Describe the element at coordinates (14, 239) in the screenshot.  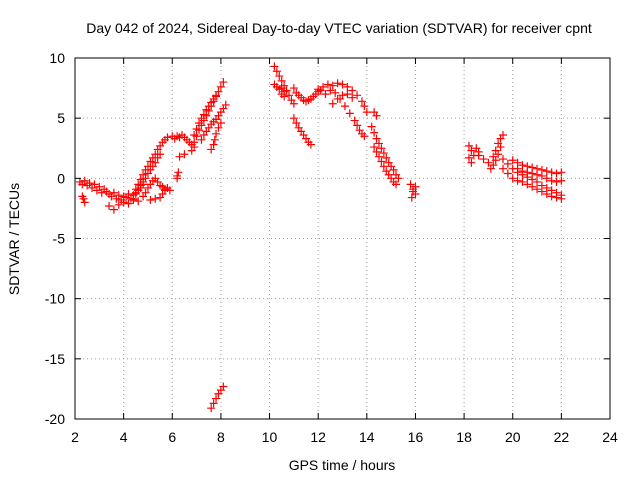
I see `y-axis-label: SDTVAR / TECUs` at that location.